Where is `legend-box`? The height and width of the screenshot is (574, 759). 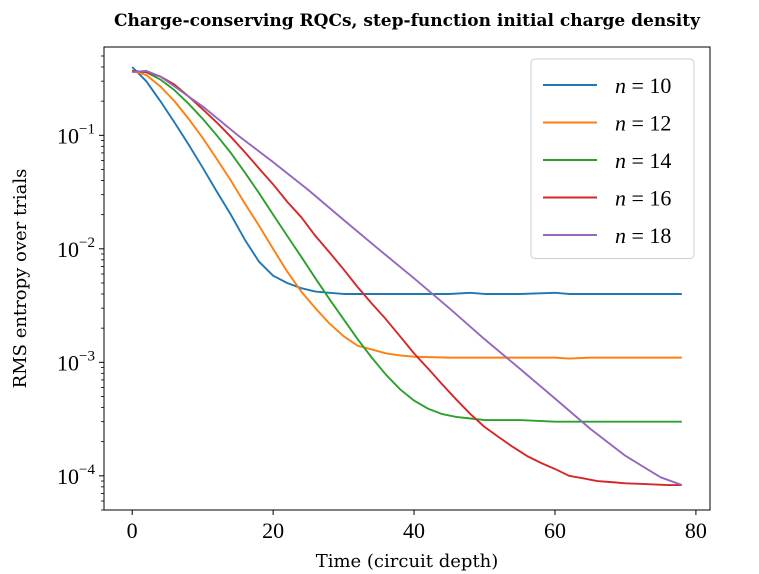
legend-box is located at coordinates (612, 158).